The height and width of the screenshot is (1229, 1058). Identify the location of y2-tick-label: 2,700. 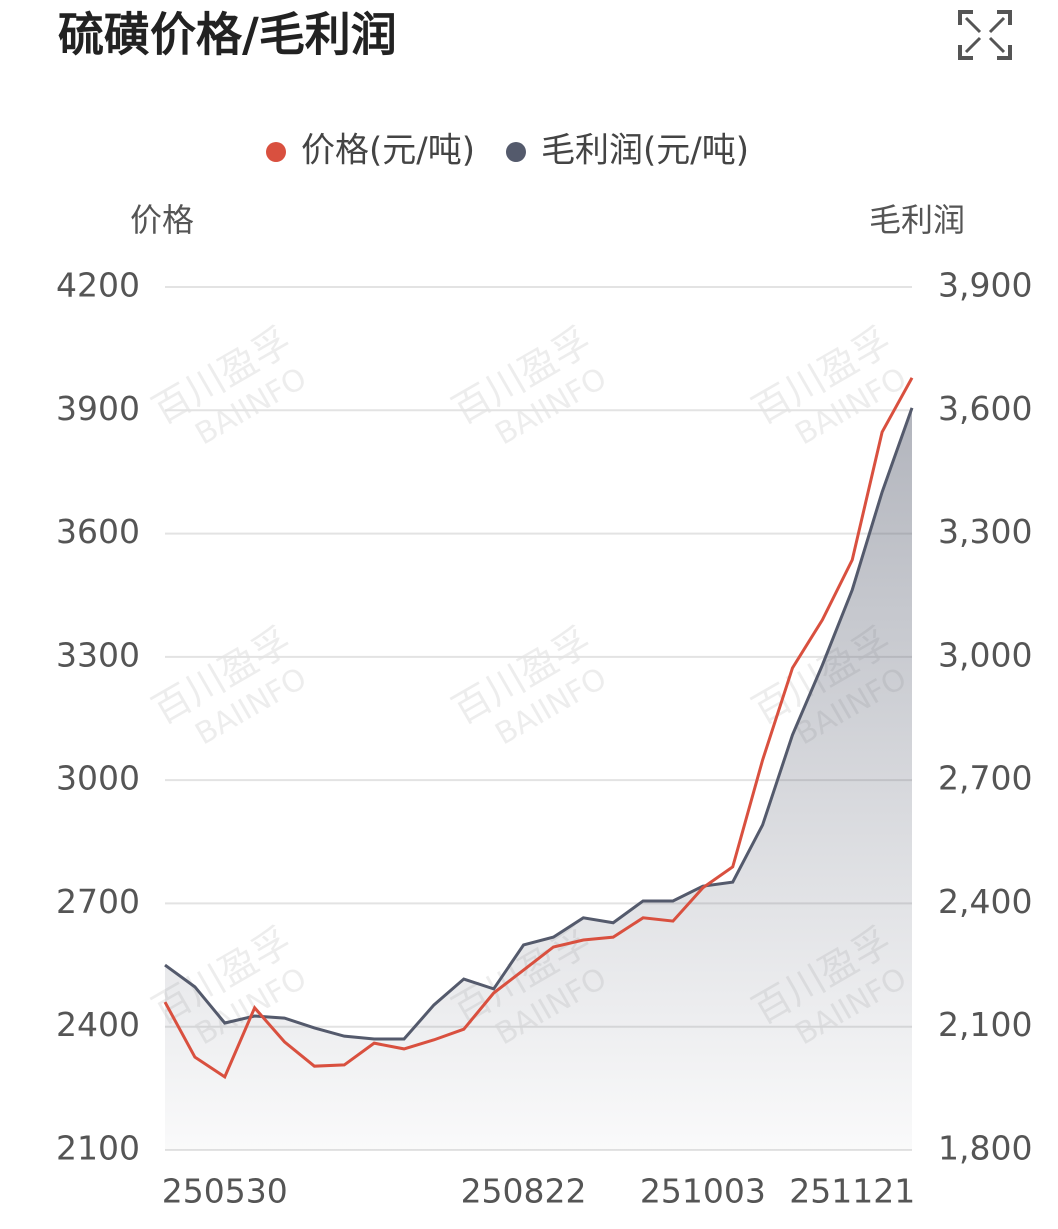
(985, 778).